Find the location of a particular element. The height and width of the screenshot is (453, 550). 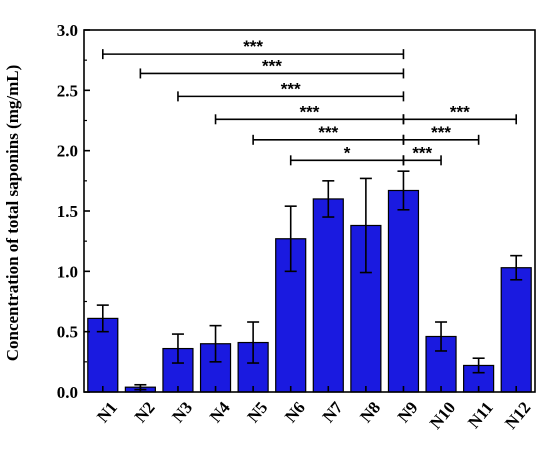

significance-label: * is located at coordinates (347, 152).